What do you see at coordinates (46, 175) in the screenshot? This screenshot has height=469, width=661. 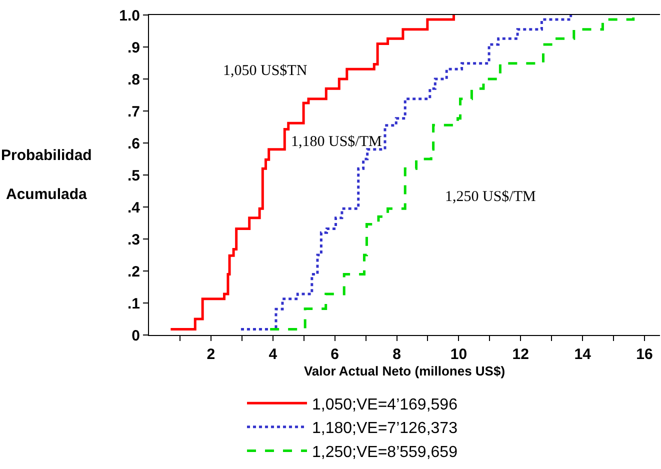 I see `text: Probabilidad Acumulada` at bounding box center [46, 175].